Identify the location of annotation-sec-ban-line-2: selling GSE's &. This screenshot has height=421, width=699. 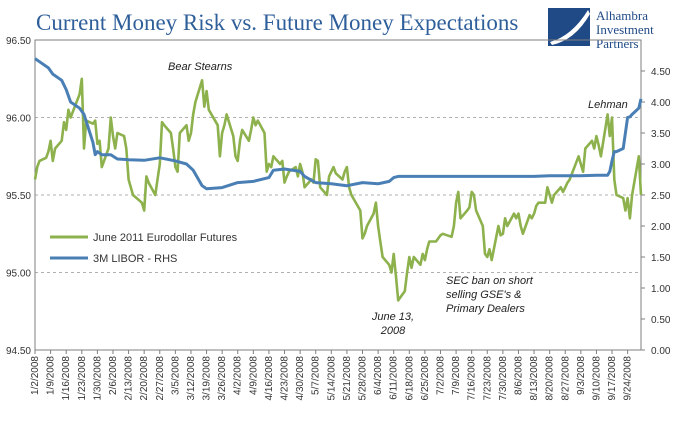
(483, 295).